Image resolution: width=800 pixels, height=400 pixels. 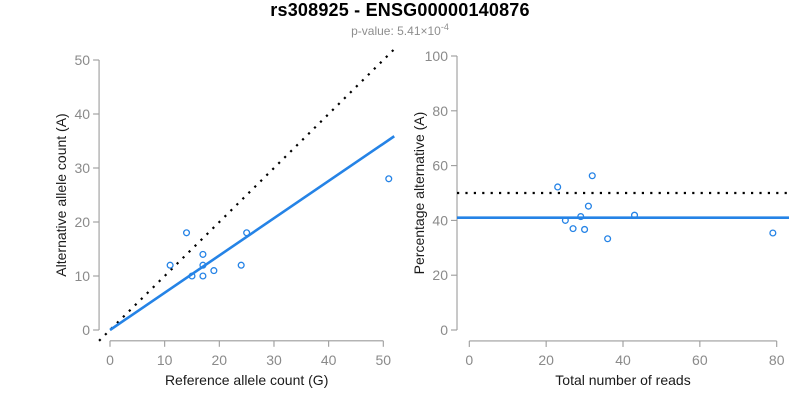 I want to click on figure-title: rs308925 - ENSG00000140876, so click(x=400, y=10).